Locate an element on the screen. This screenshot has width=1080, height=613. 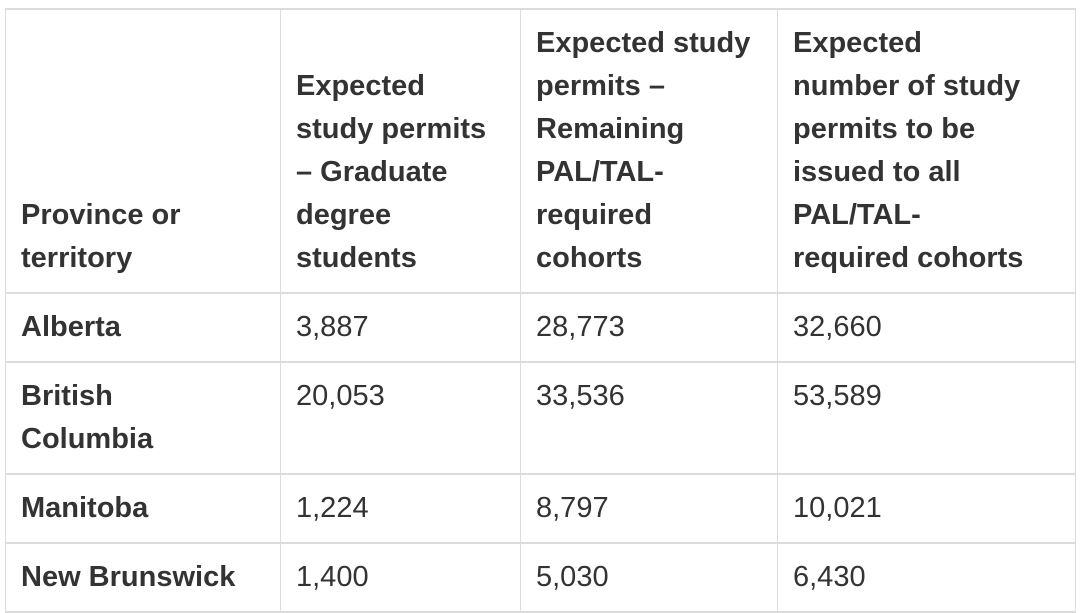
graduate-permits-cell: 20,053 is located at coordinates (400, 418).